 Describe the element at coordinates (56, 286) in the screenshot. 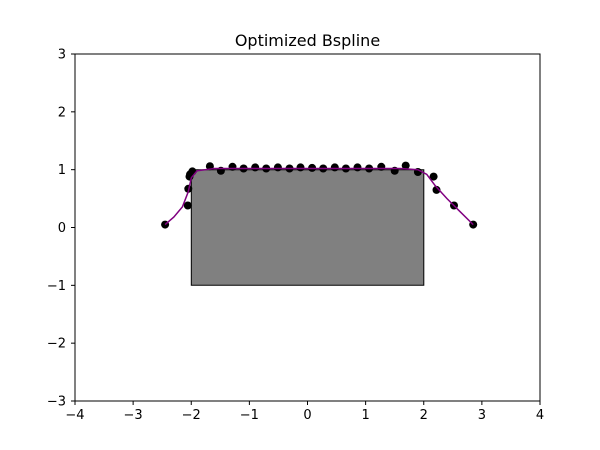

I see `y-tick-label: −1` at that location.